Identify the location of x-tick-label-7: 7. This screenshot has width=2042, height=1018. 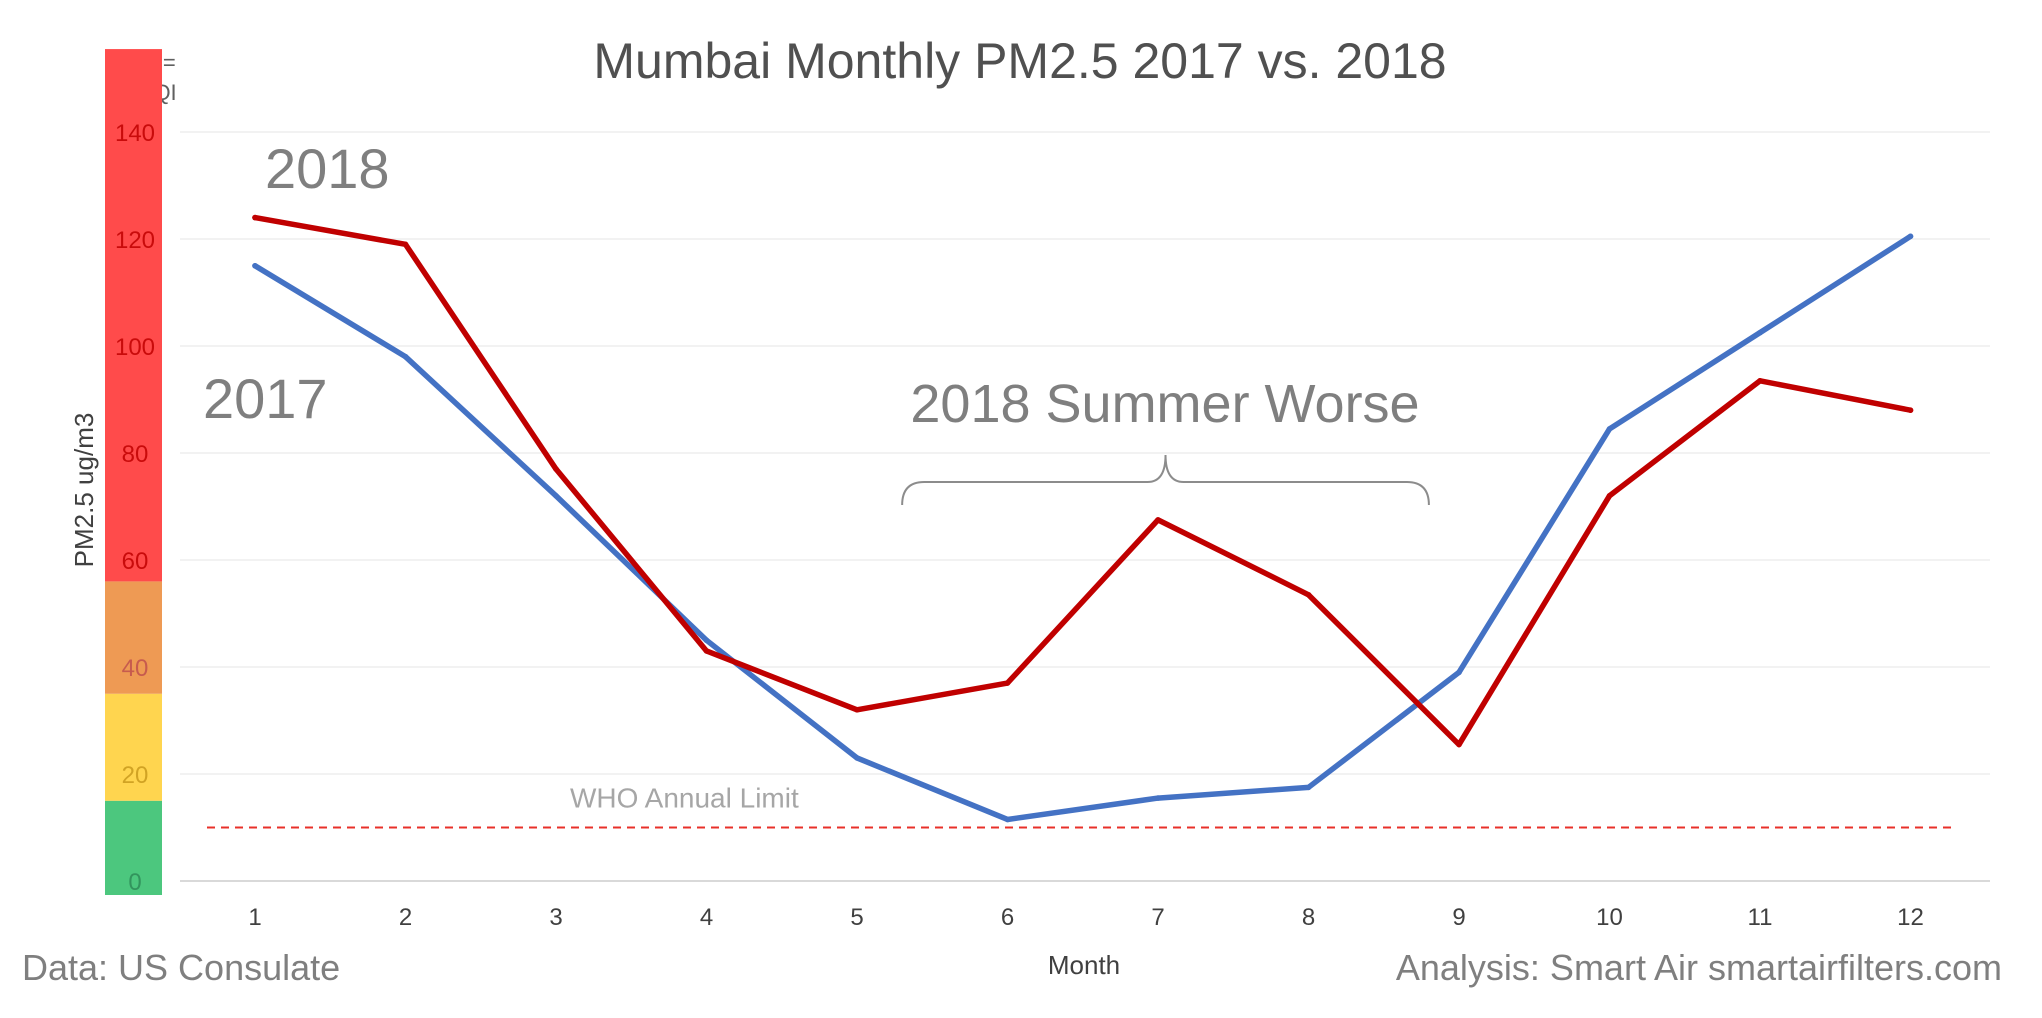
(1157, 917).